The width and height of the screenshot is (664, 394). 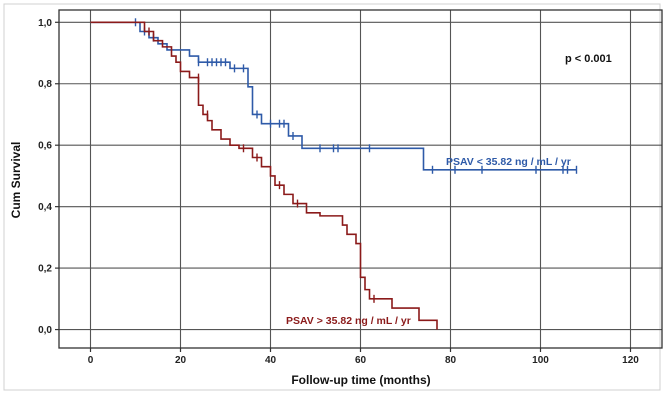 I want to click on y-tick-label: 0,2, so click(x=45, y=269).